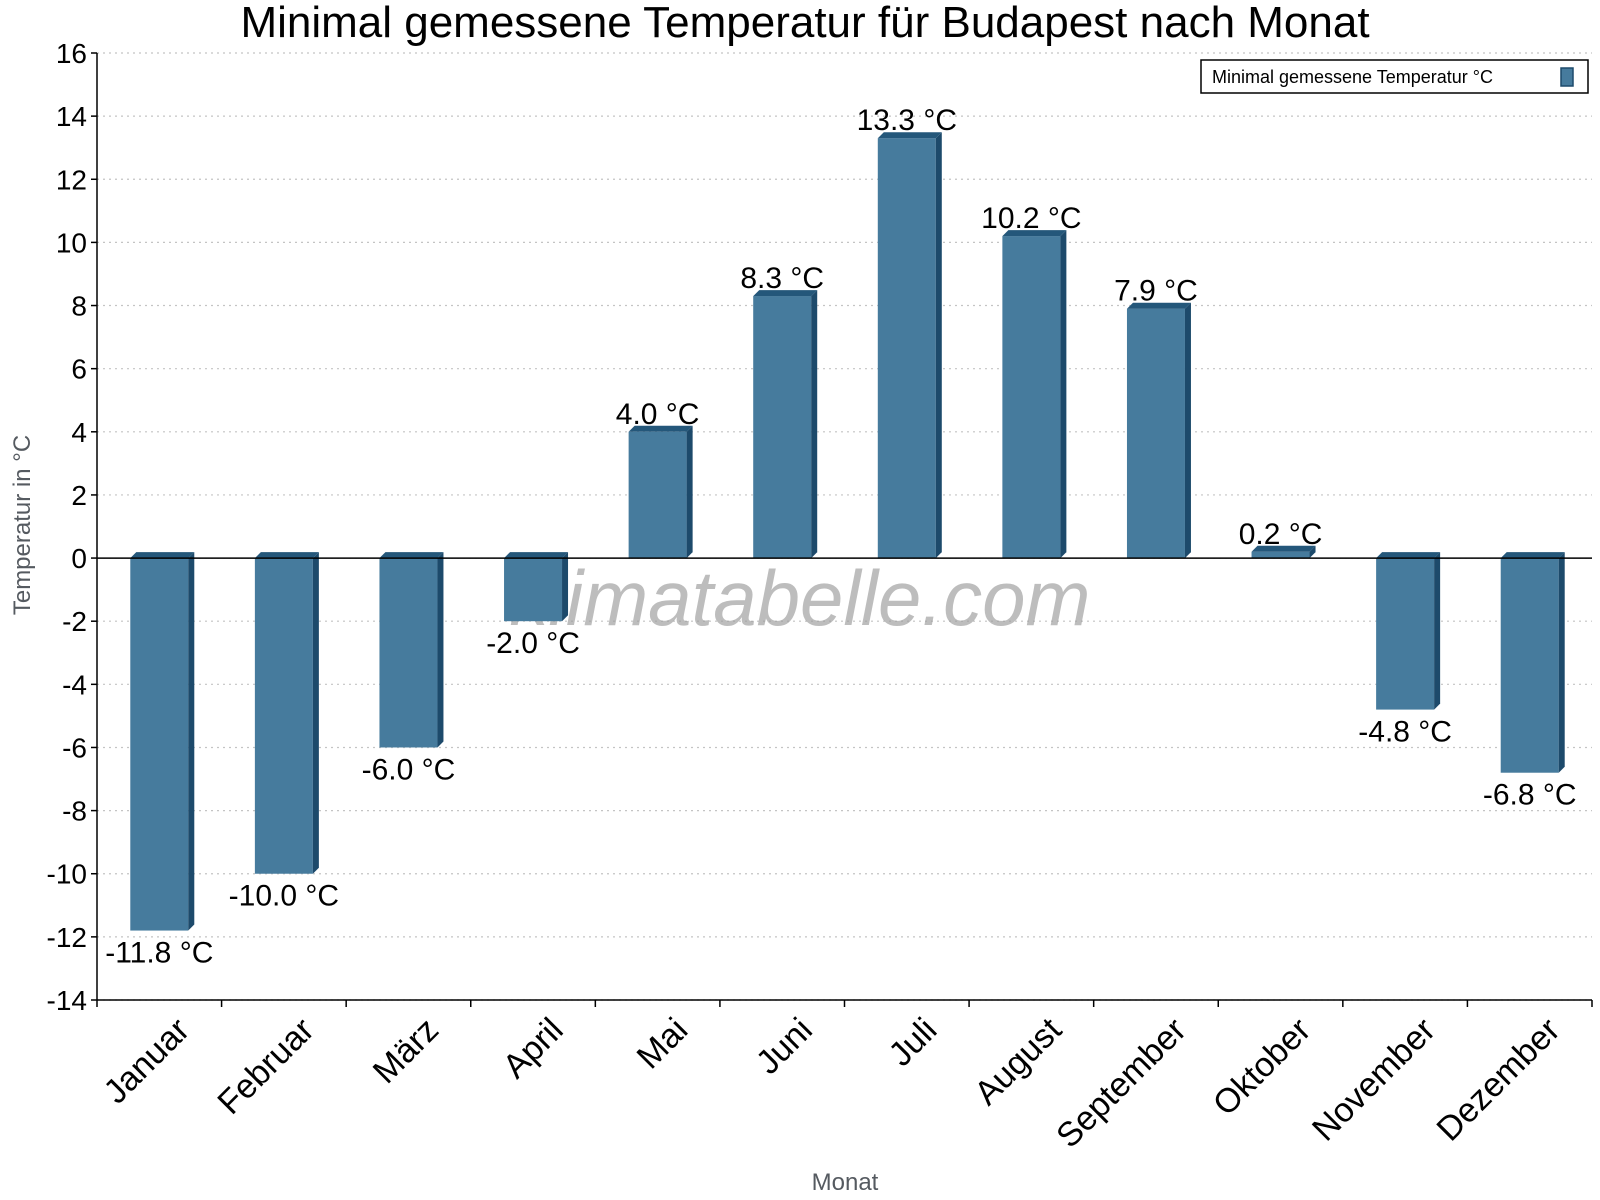  I want to click on data-label: -6.0 °C, so click(409, 769).